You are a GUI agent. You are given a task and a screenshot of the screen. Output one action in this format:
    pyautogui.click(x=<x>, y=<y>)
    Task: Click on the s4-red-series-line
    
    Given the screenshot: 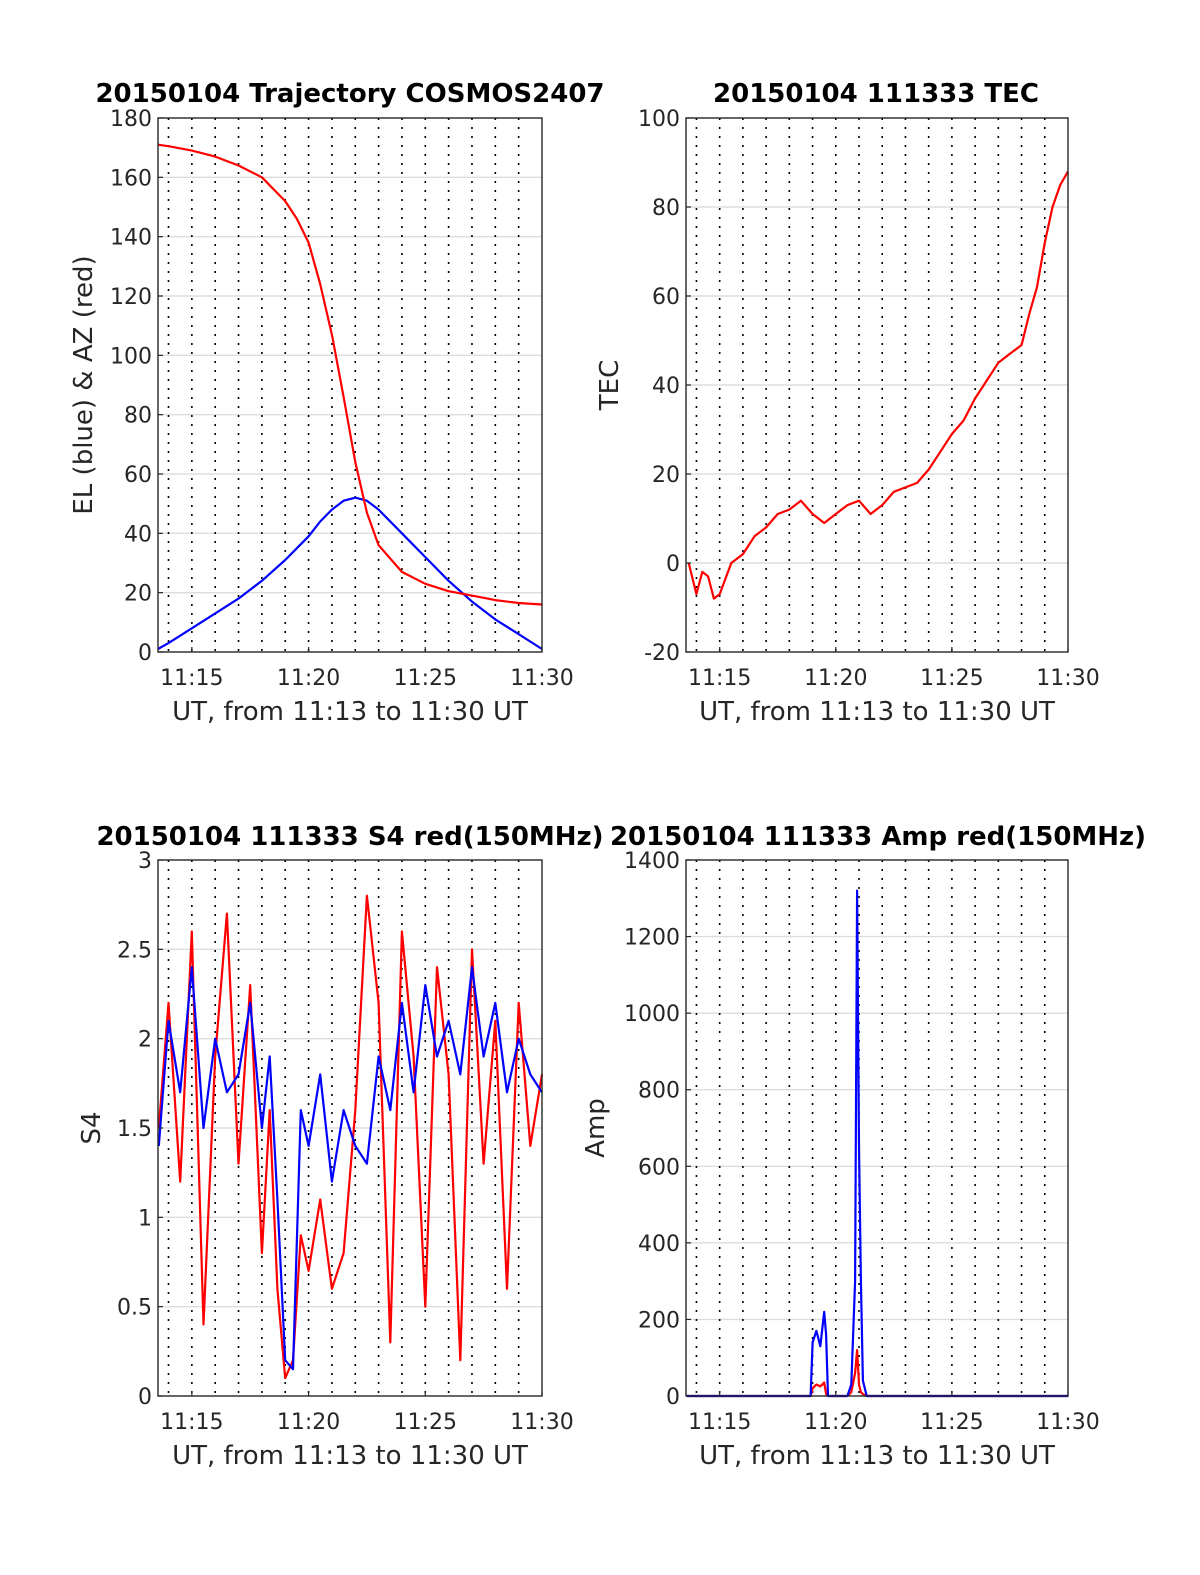 What is the action you would take?
    pyautogui.click(x=350, y=1137)
    